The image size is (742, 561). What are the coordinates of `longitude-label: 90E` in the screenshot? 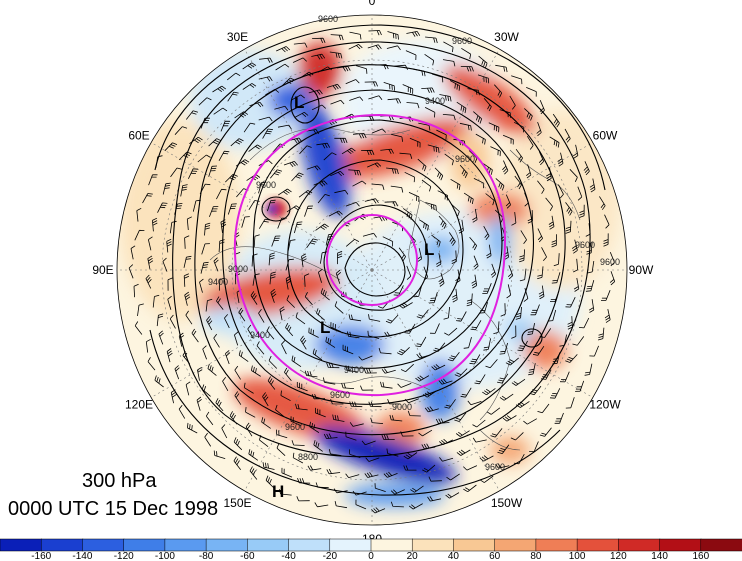 It's located at (102, 270).